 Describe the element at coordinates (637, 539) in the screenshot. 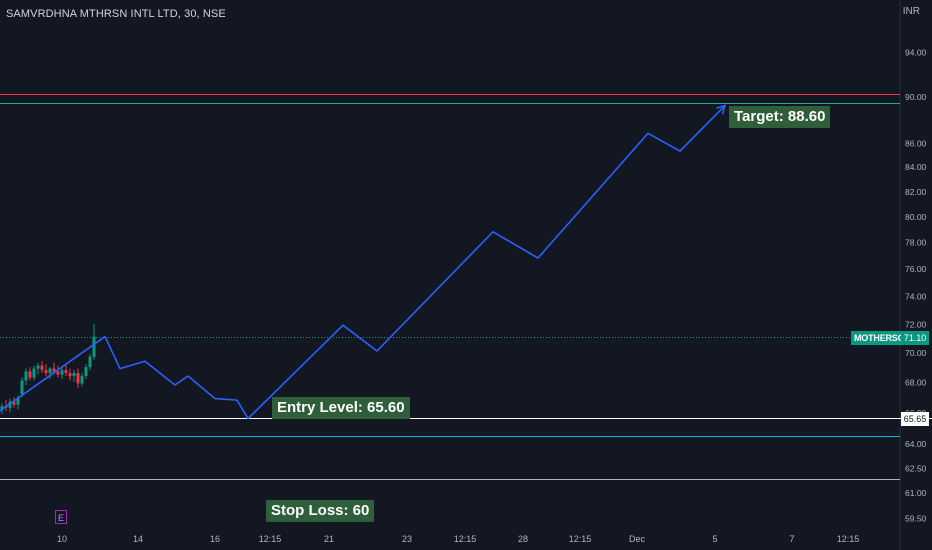

I see `x-tick-label: Dec` at that location.